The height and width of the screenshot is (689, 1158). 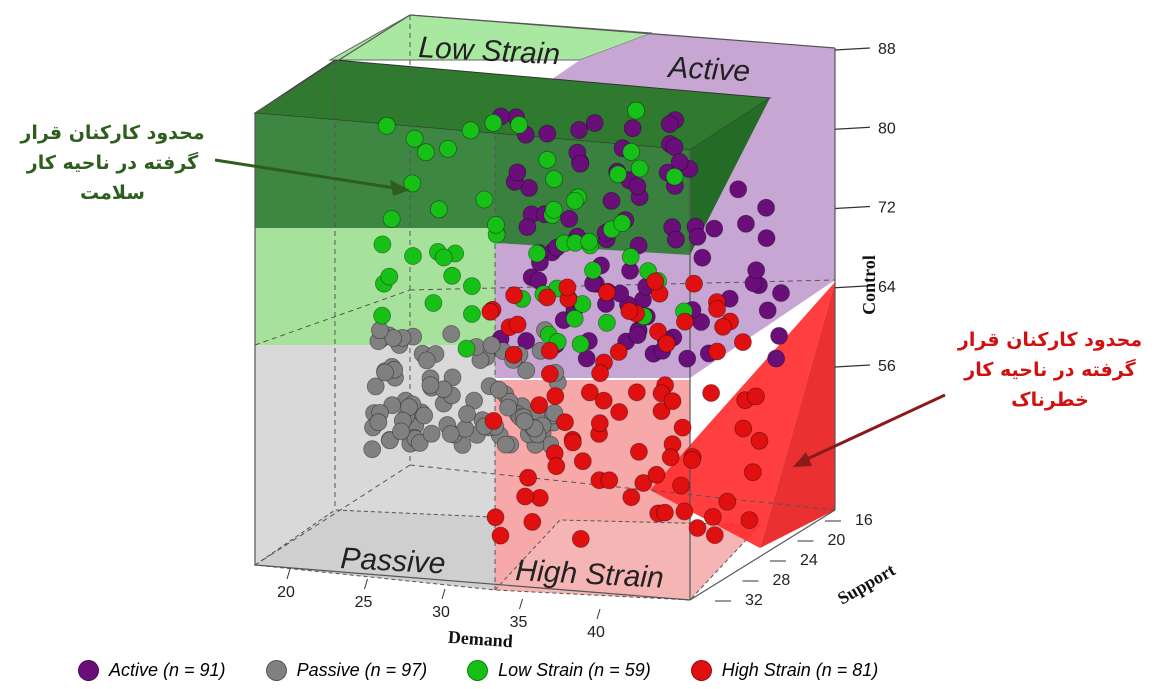 What do you see at coordinates (797, 415) in the screenshot?
I see `danger-wedge-side` at bounding box center [797, 415].